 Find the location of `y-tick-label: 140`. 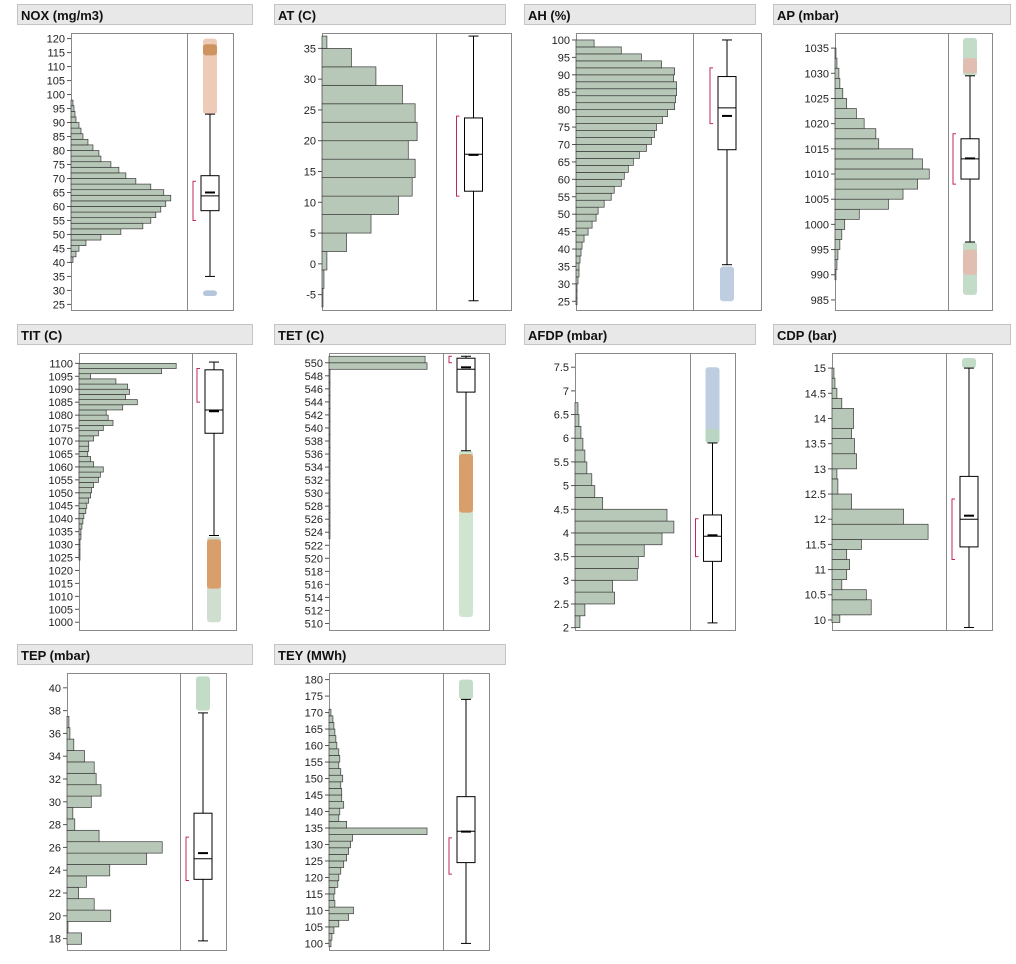

y-tick-label: 140 is located at coordinates (314, 813).